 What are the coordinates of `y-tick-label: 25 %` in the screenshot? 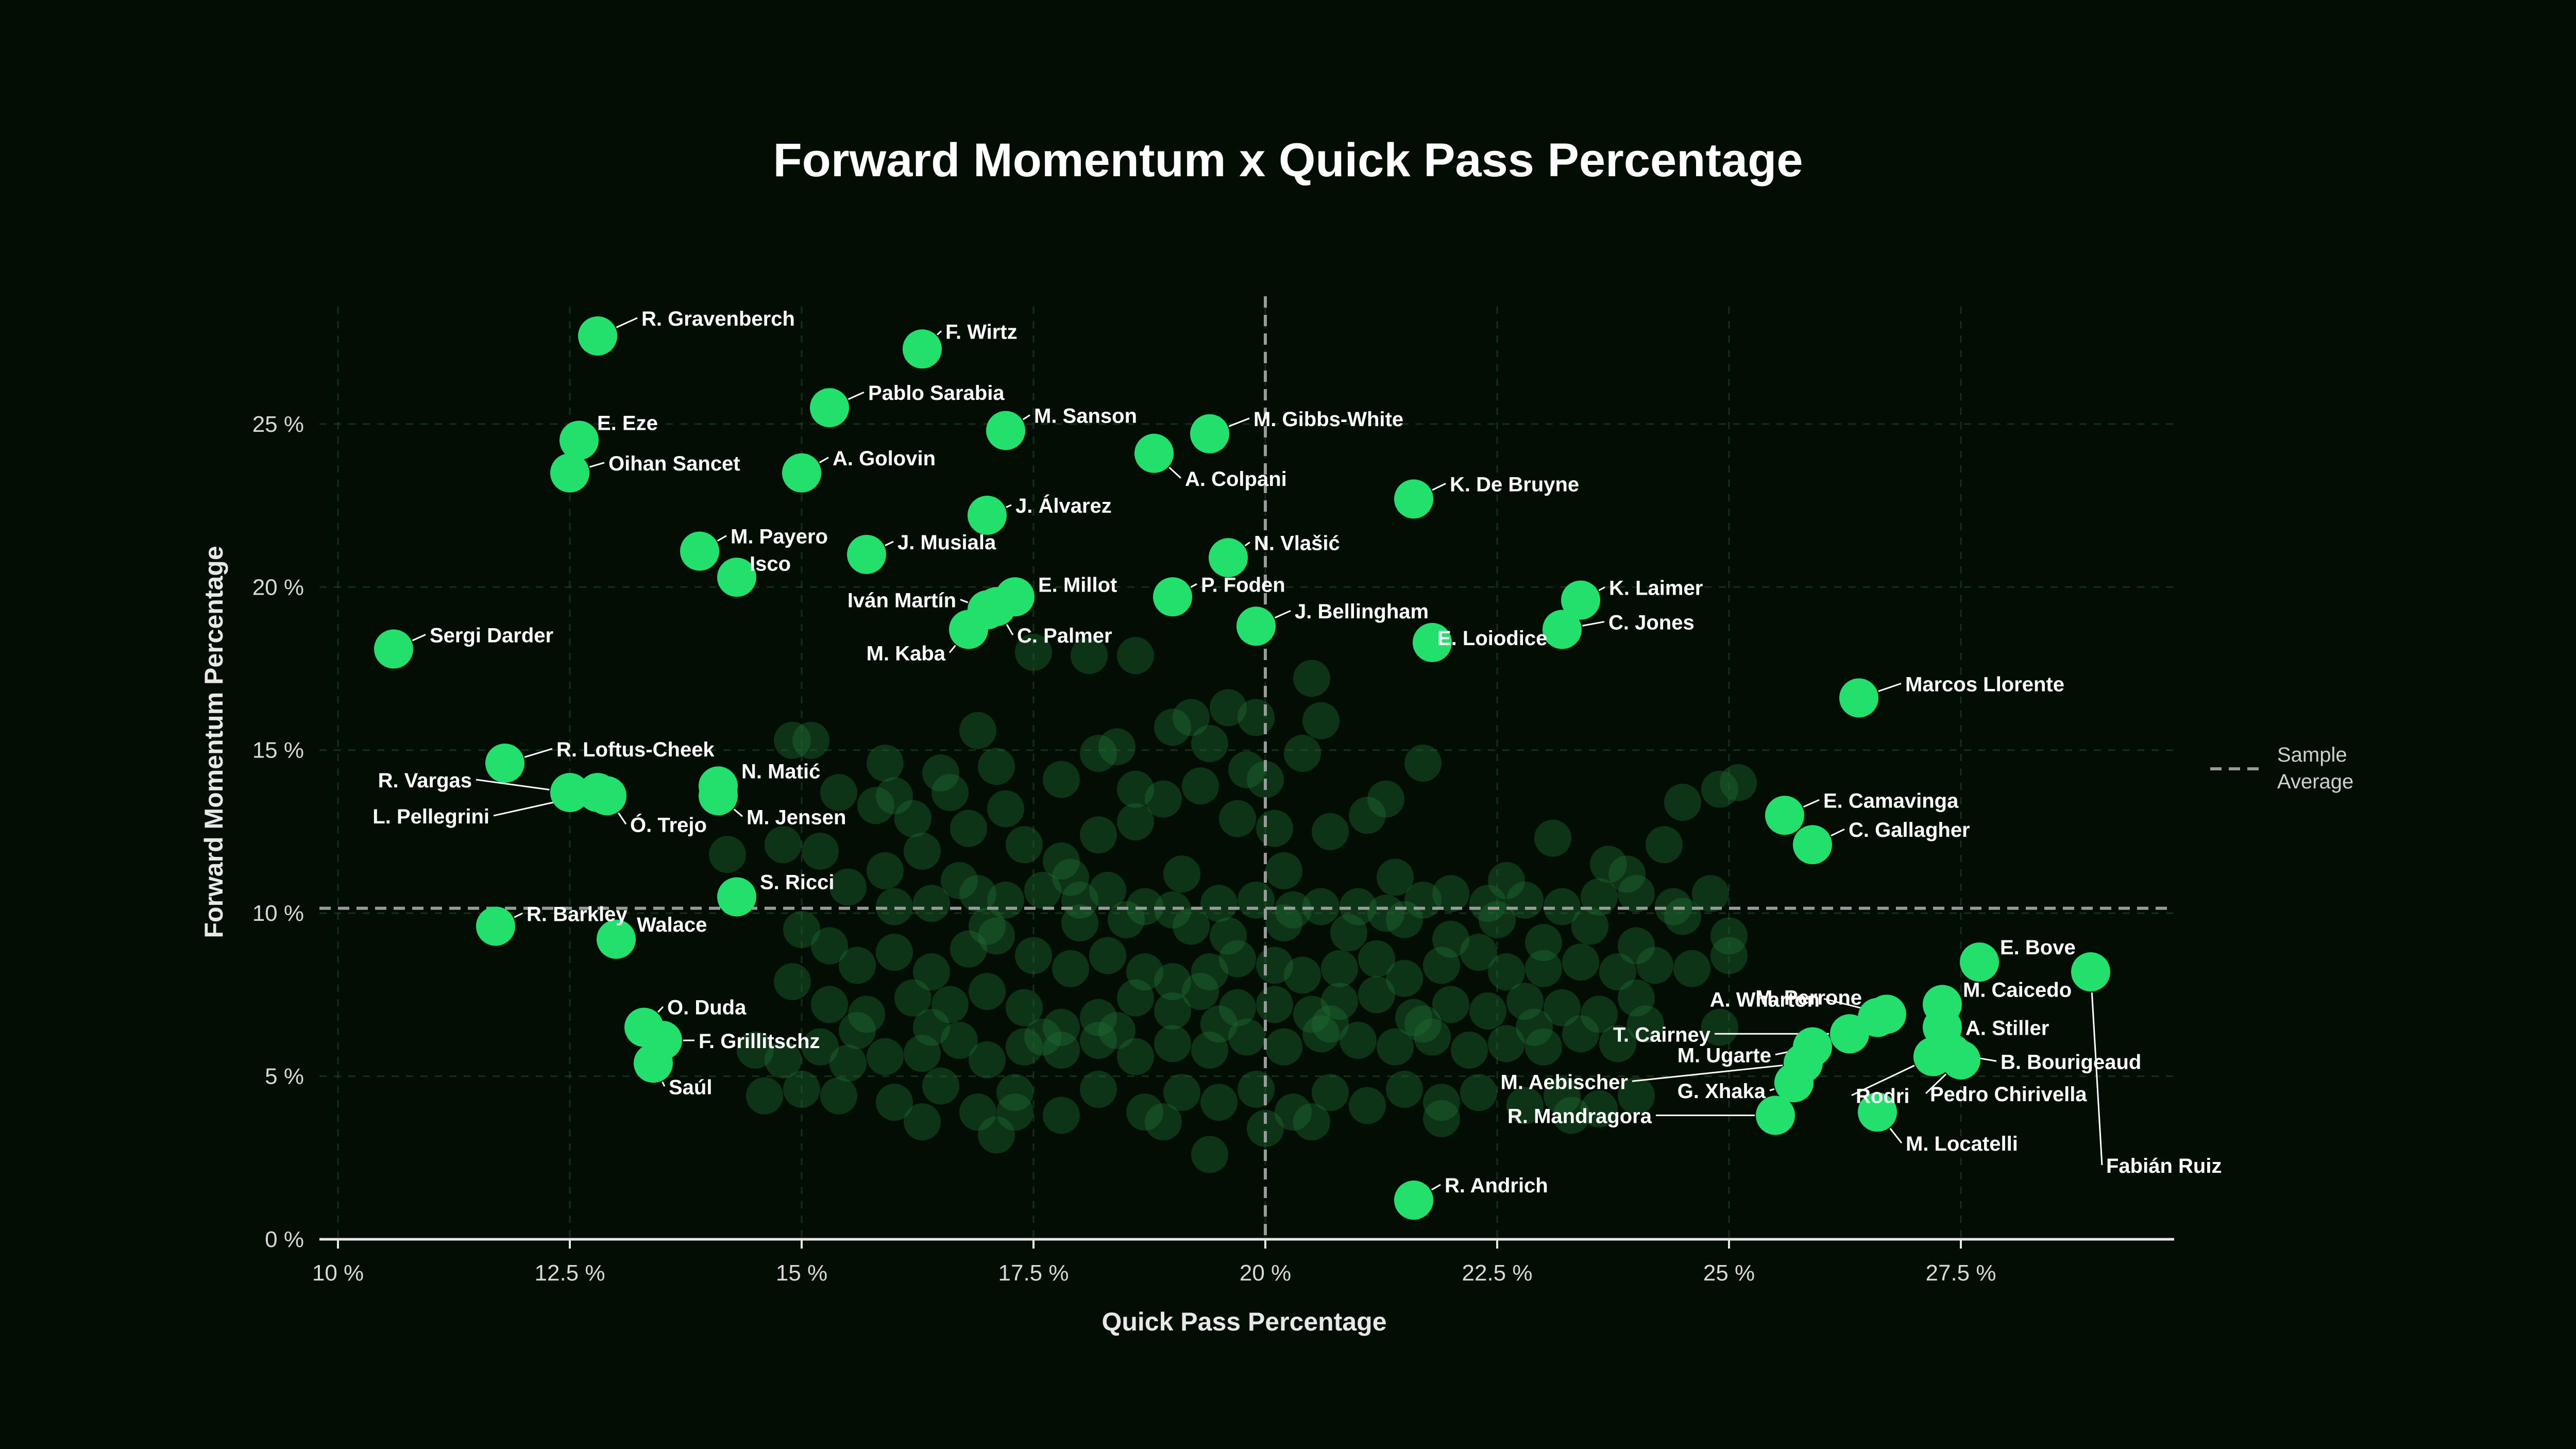 It's located at (278, 424).